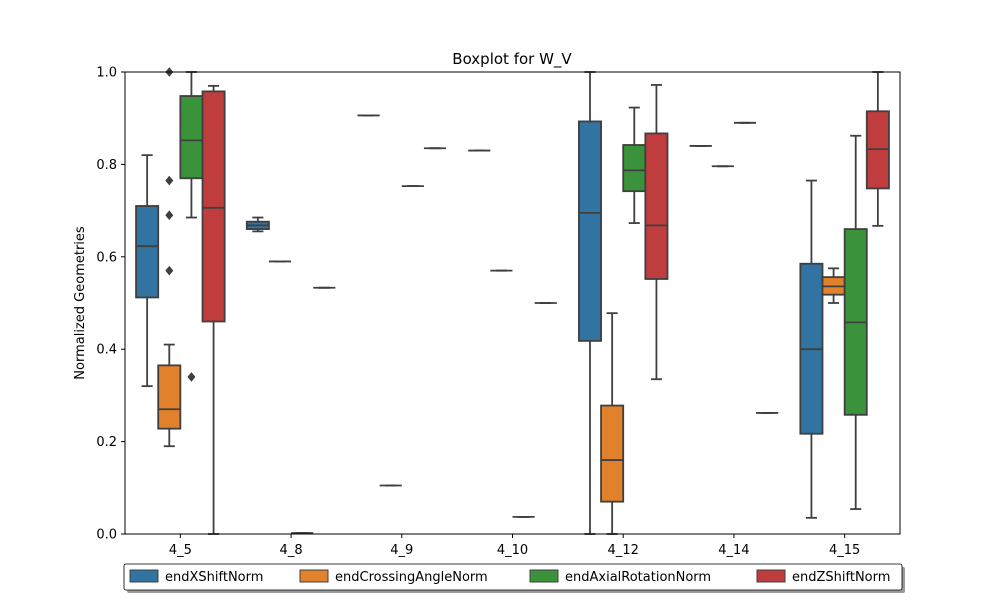 This screenshot has height=600, width=1000. I want to click on y-axis-label: Normalized Geometries, so click(80, 303).